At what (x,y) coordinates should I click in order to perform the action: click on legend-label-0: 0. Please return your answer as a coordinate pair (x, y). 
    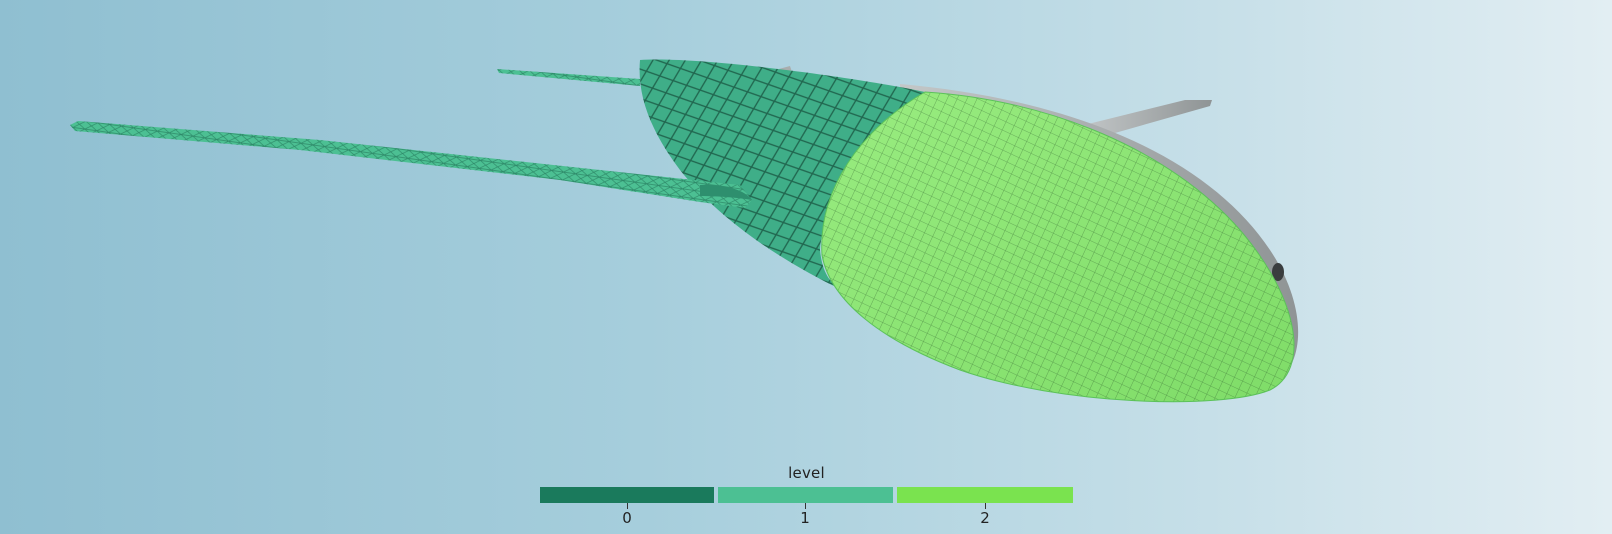
    Looking at the image, I should click on (627, 518).